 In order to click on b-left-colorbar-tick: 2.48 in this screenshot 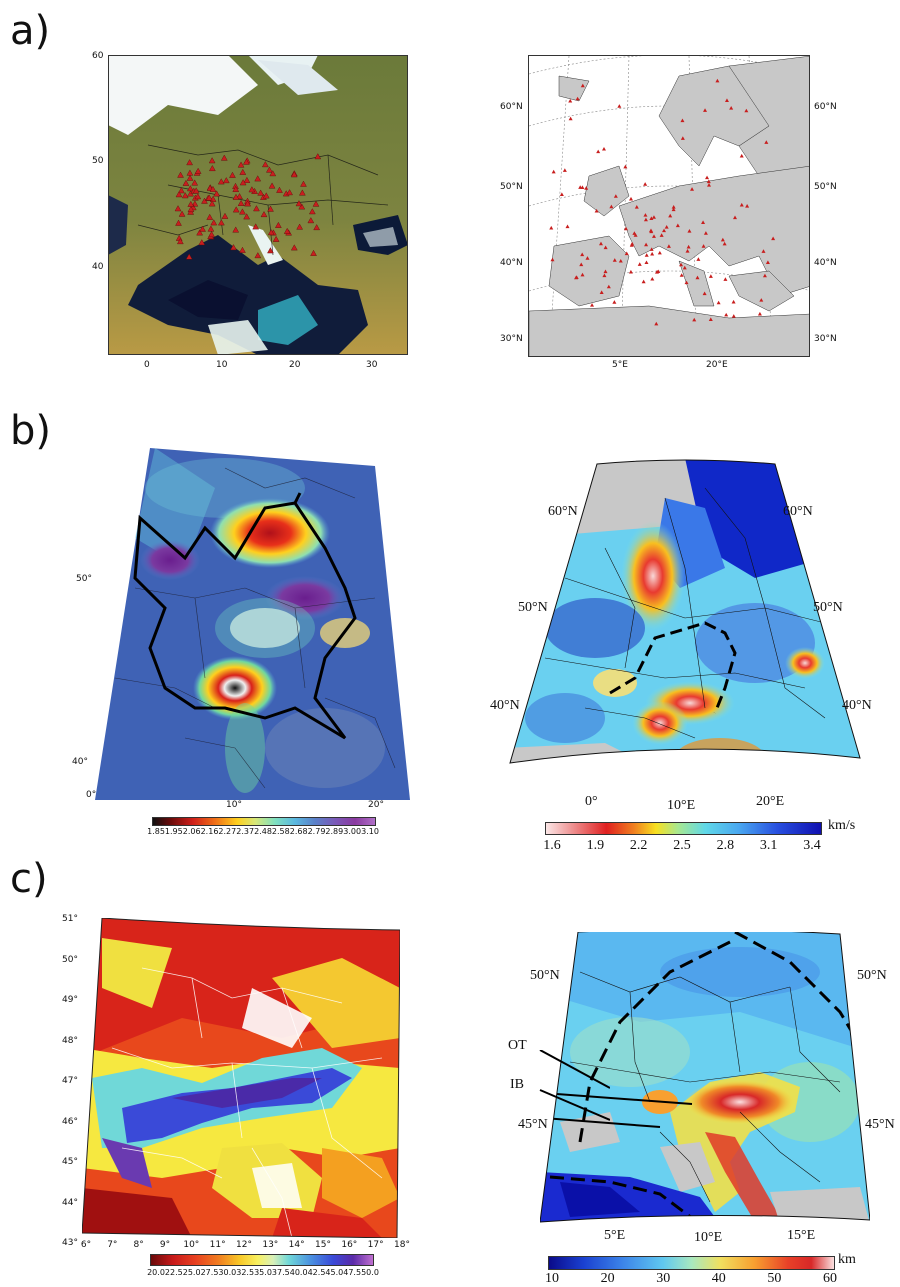, I will do `click(263, 831)`.